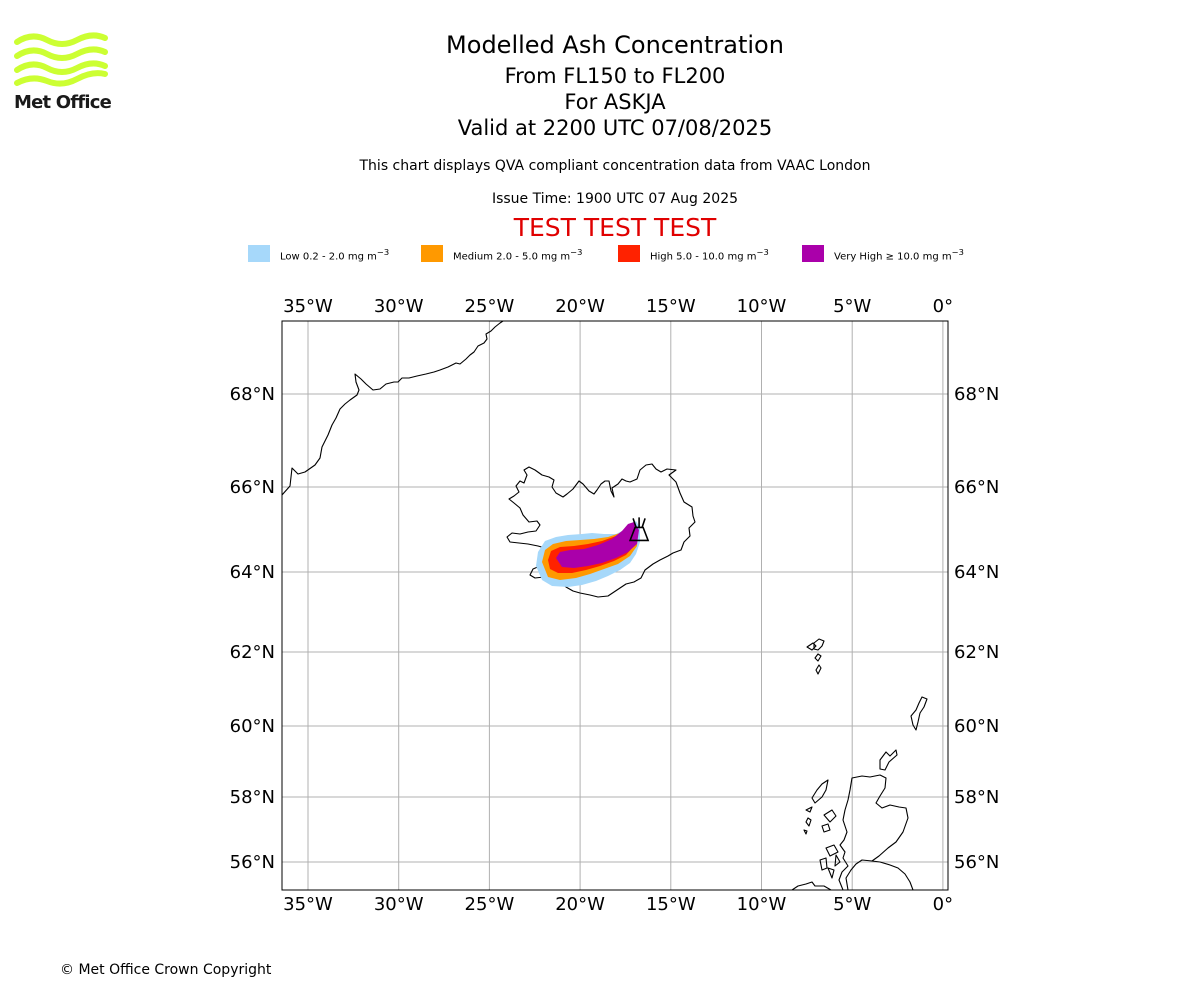  What do you see at coordinates (976, 726) in the screenshot?
I see `lat-label-right: 60°N` at bounding box center [976, 726].